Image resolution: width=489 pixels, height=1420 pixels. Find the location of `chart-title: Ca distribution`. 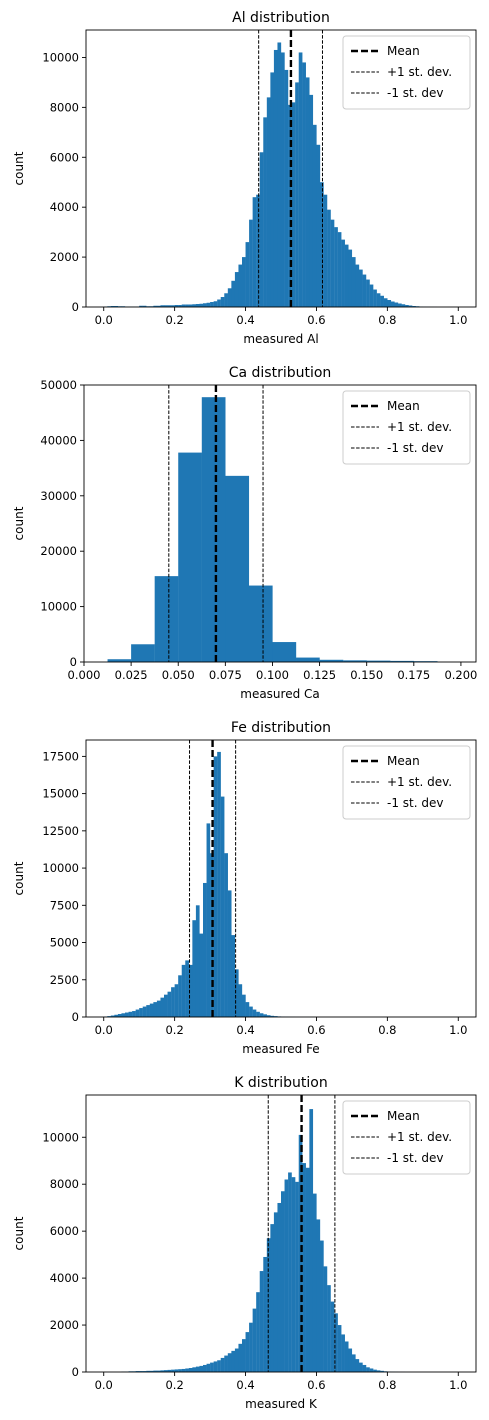

chart-title: Ca distribution is located at coordinates (280, 373).